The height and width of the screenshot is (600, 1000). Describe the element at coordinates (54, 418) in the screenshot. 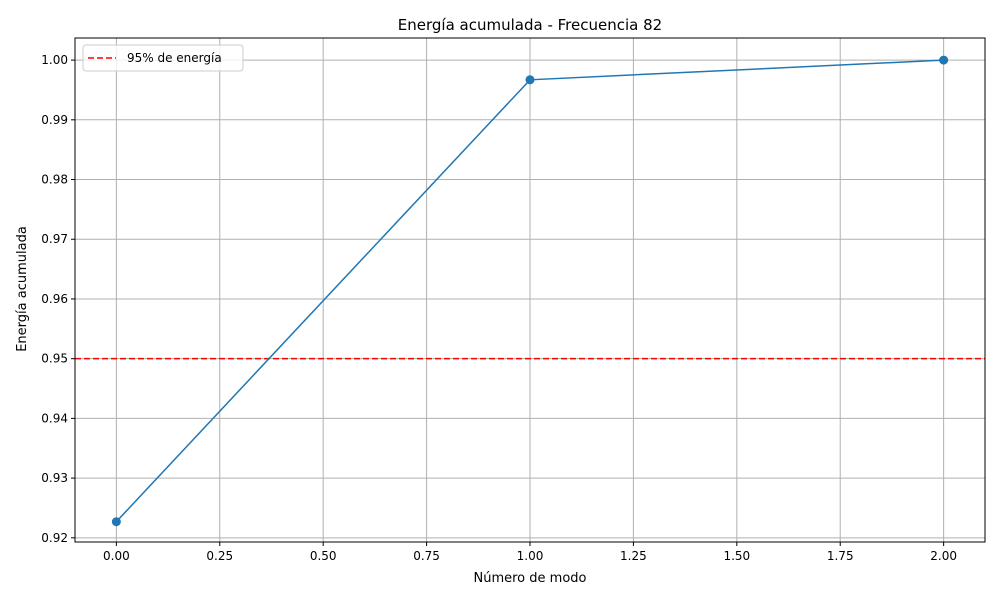

I see `y-tick-label: 0.94` at that location.